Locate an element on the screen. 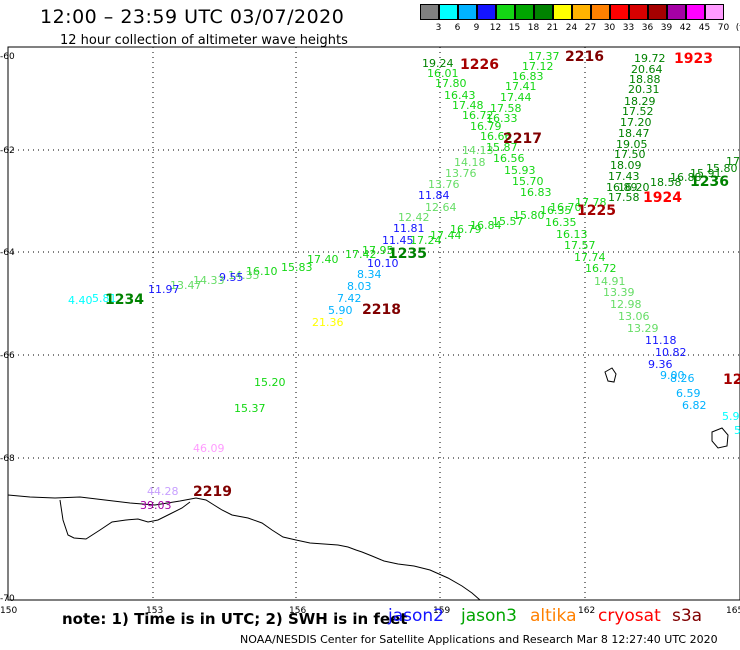 This screenshot has width=740, height=650. wave-height-label: 39.03 is located at coordinates (156, 505).